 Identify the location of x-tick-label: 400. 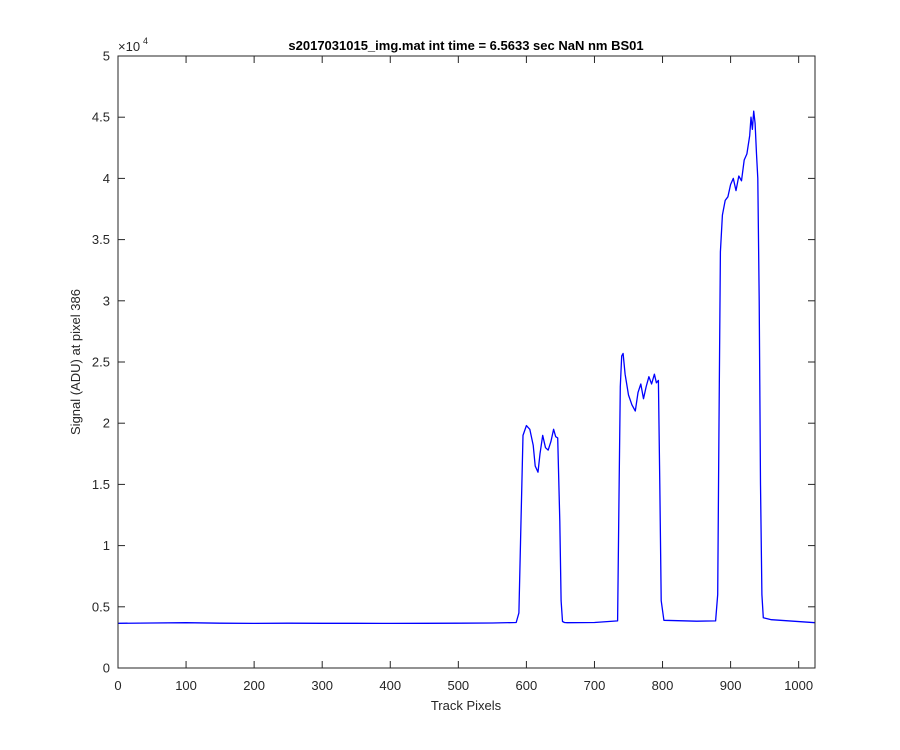
(390, 685).